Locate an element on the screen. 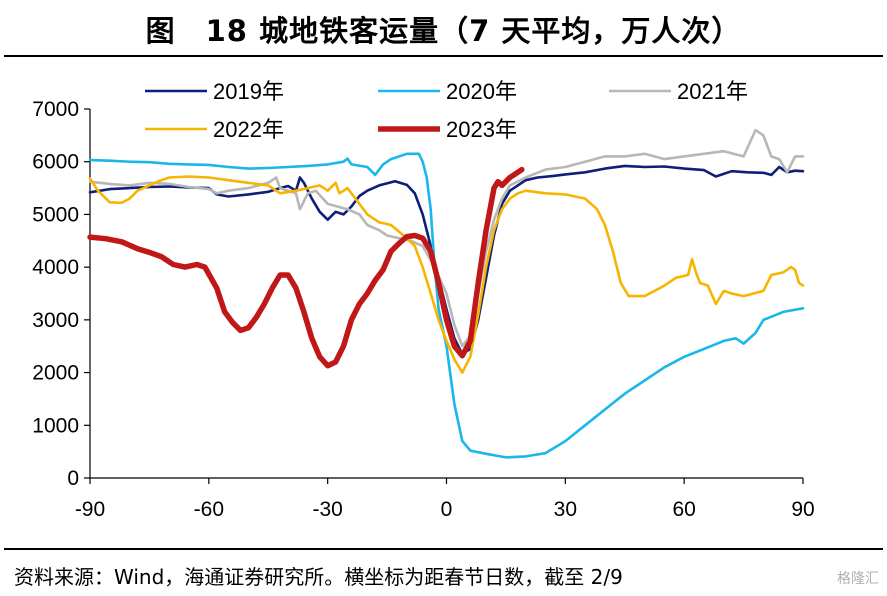 The width and height of the screenshot is (887, 596). y-tick-label: 7000 is located at coordinates (55, 109).